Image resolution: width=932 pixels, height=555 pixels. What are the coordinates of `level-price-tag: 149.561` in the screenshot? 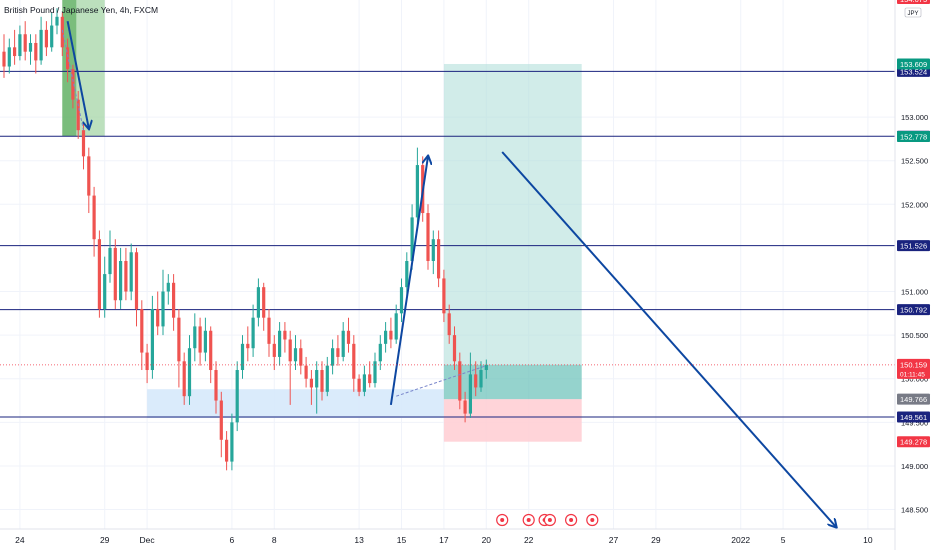 It's located at (913, 417).